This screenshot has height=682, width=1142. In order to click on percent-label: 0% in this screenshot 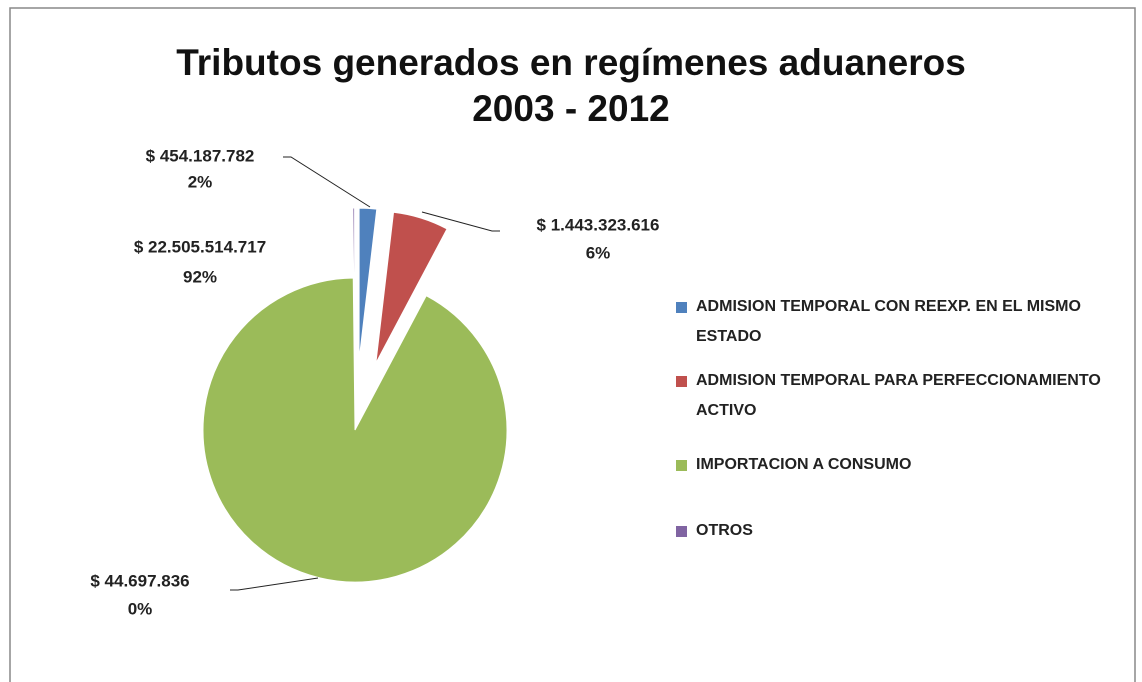, I will do `click(140, 608)`.